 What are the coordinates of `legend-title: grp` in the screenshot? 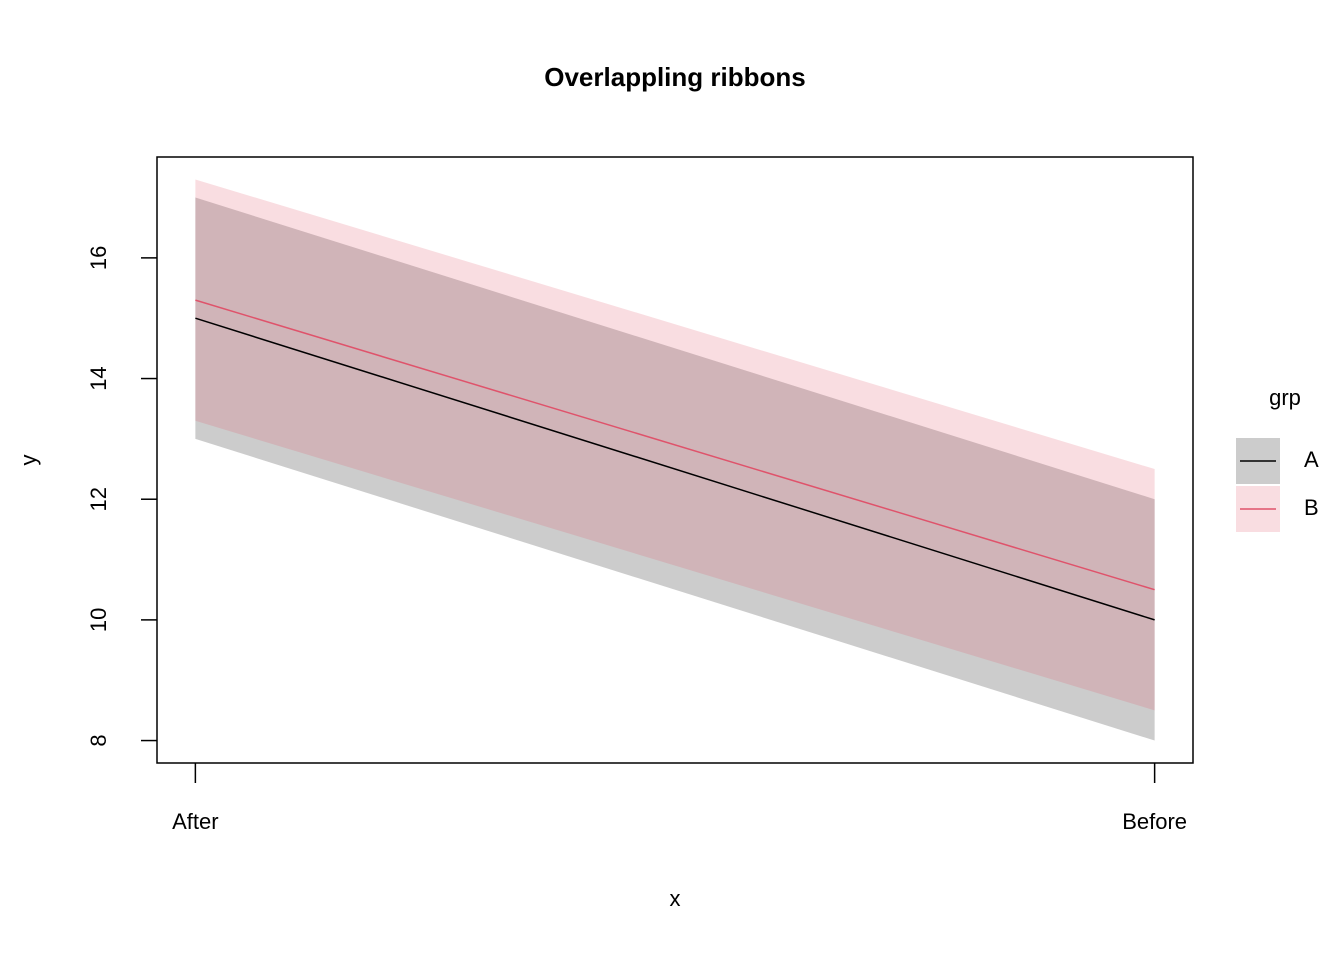 It's located at (1285, 397).